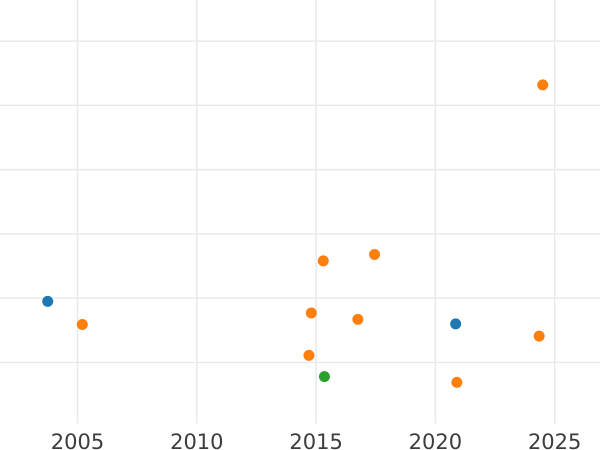  What do you see at coordinates (435, 440) in the screenshot?
I see `x-tick-label: 2020` at bounding box center [435, 440].